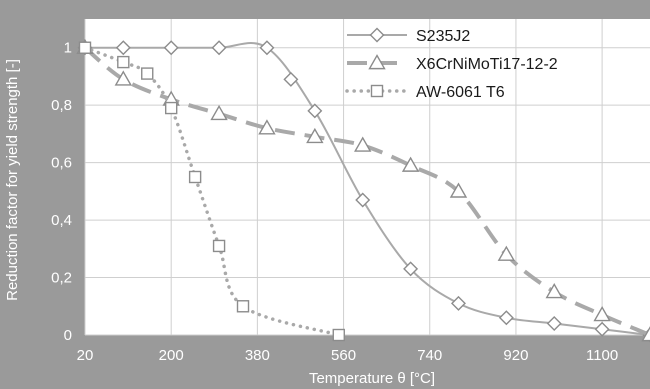 The height and width of the screenshot is (389, 650). I want to click on y-tick-label: 0,4, so click(61, 220).